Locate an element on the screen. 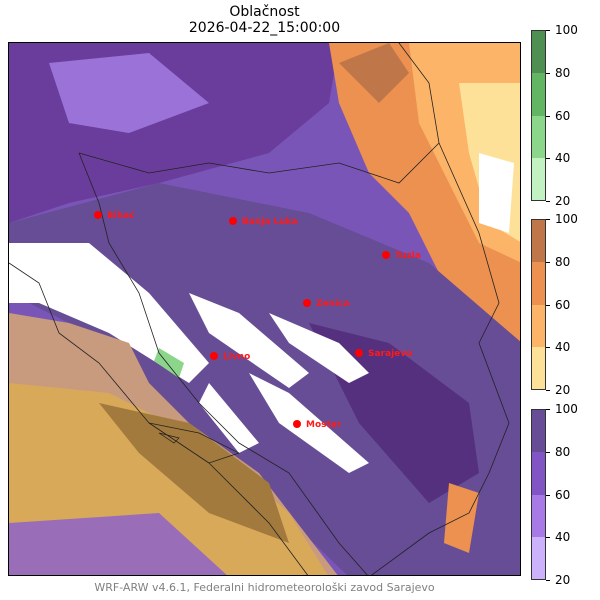 This screenshot has height=600, width=600. map-title: Oblačnost is located at coordinates (264, 12).